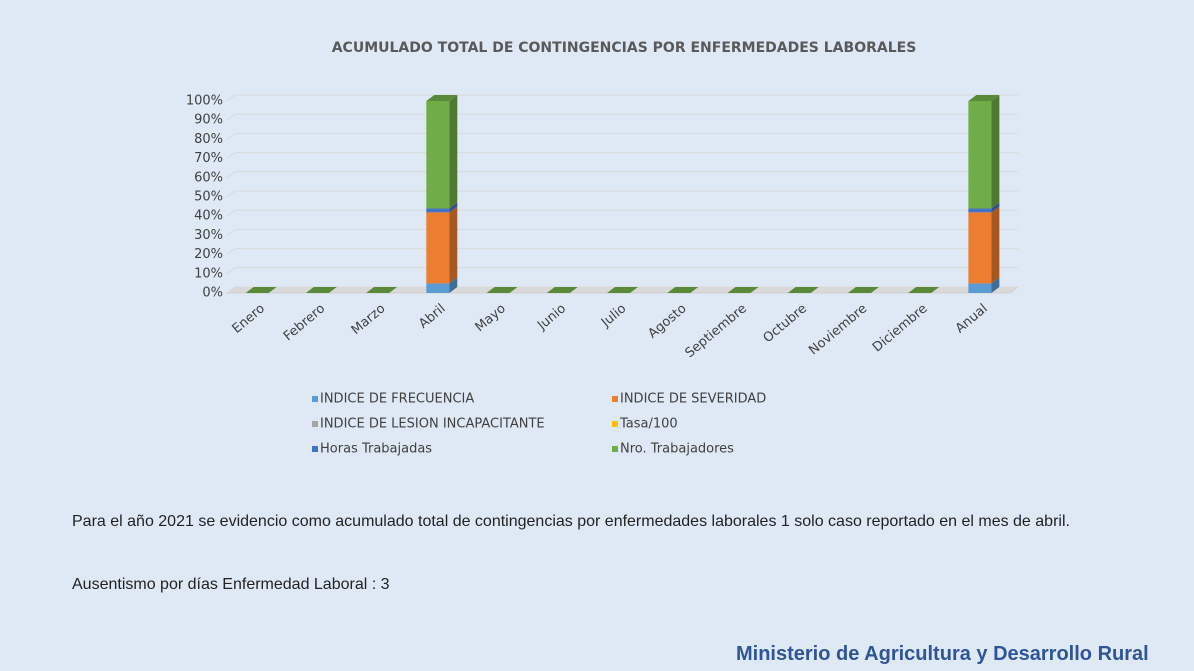 The image size is (1194, 671). What do you see at coordinates (551, 317) in the screenshot?
I see `x-tick-label: Junio` at bounding box center [551, 317].